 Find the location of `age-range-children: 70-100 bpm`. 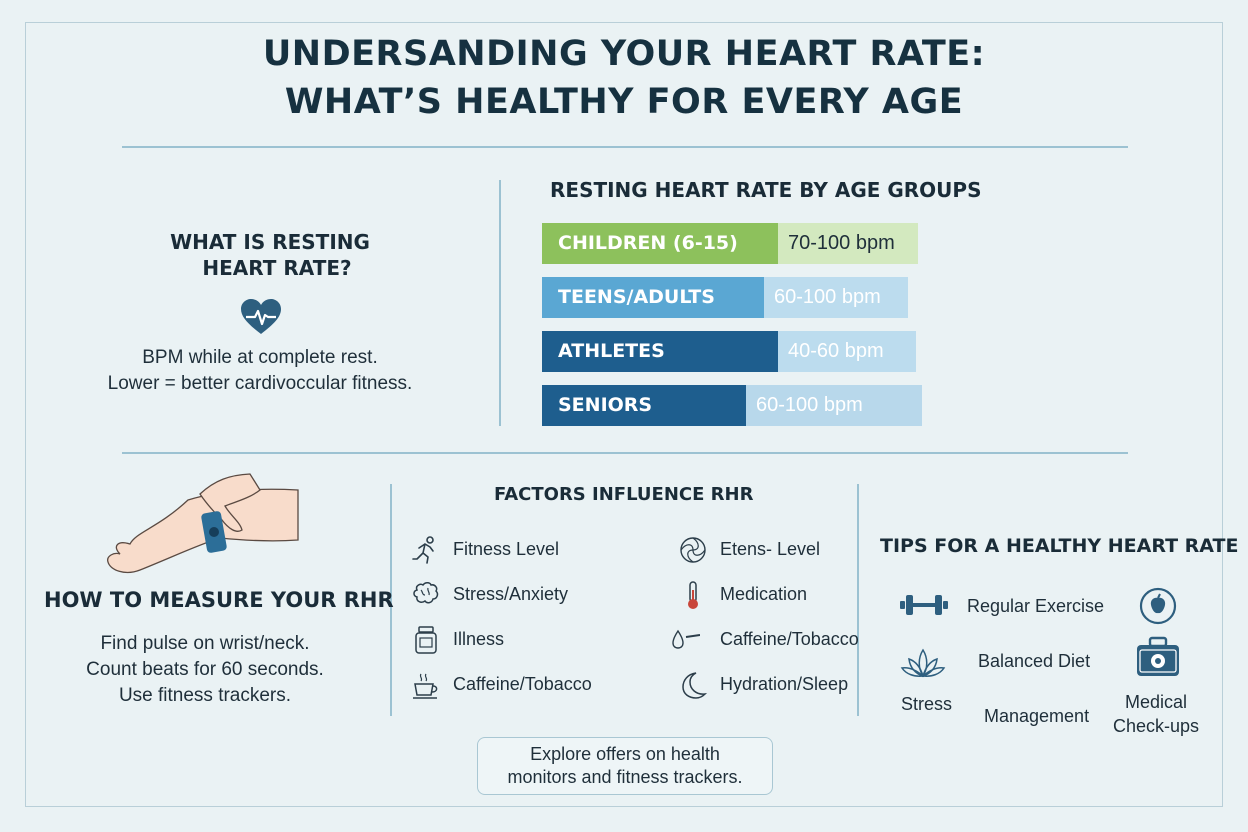

age-range-children: 70-100 bpm is located at coordinates (848, 243).